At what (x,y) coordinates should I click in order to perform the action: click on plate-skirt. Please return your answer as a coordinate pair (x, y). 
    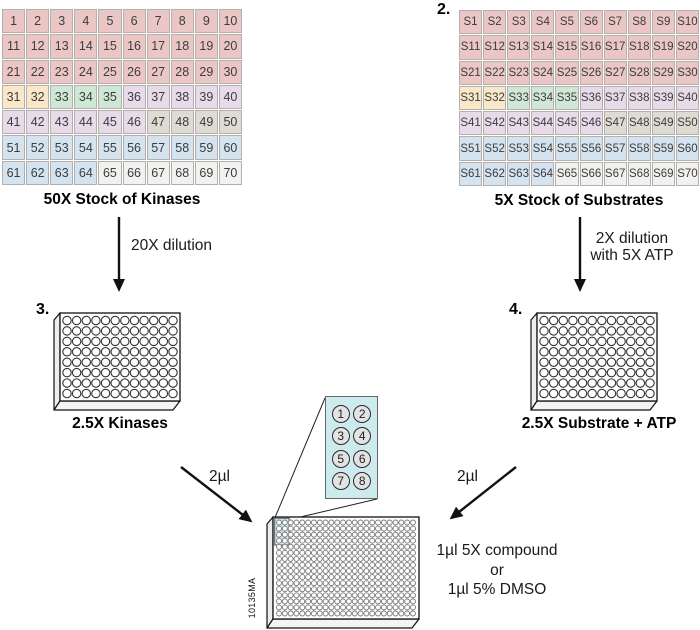
    Looking at the image, I should click on (594, 405).